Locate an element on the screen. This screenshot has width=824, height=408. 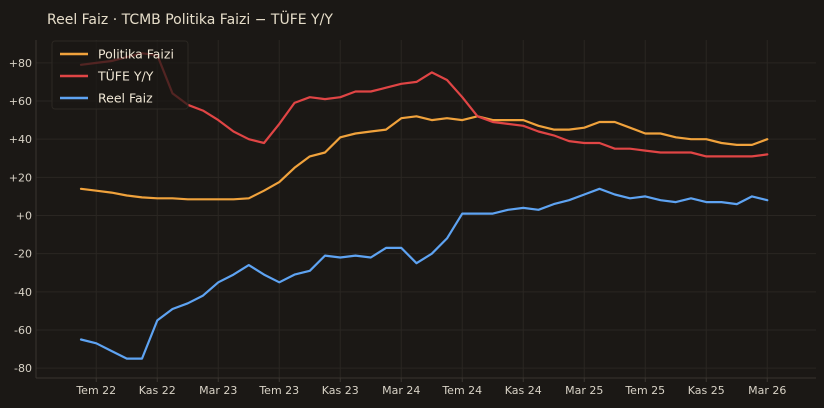
x-tick-label: Mar 23 is located at coordinates (218, 390).